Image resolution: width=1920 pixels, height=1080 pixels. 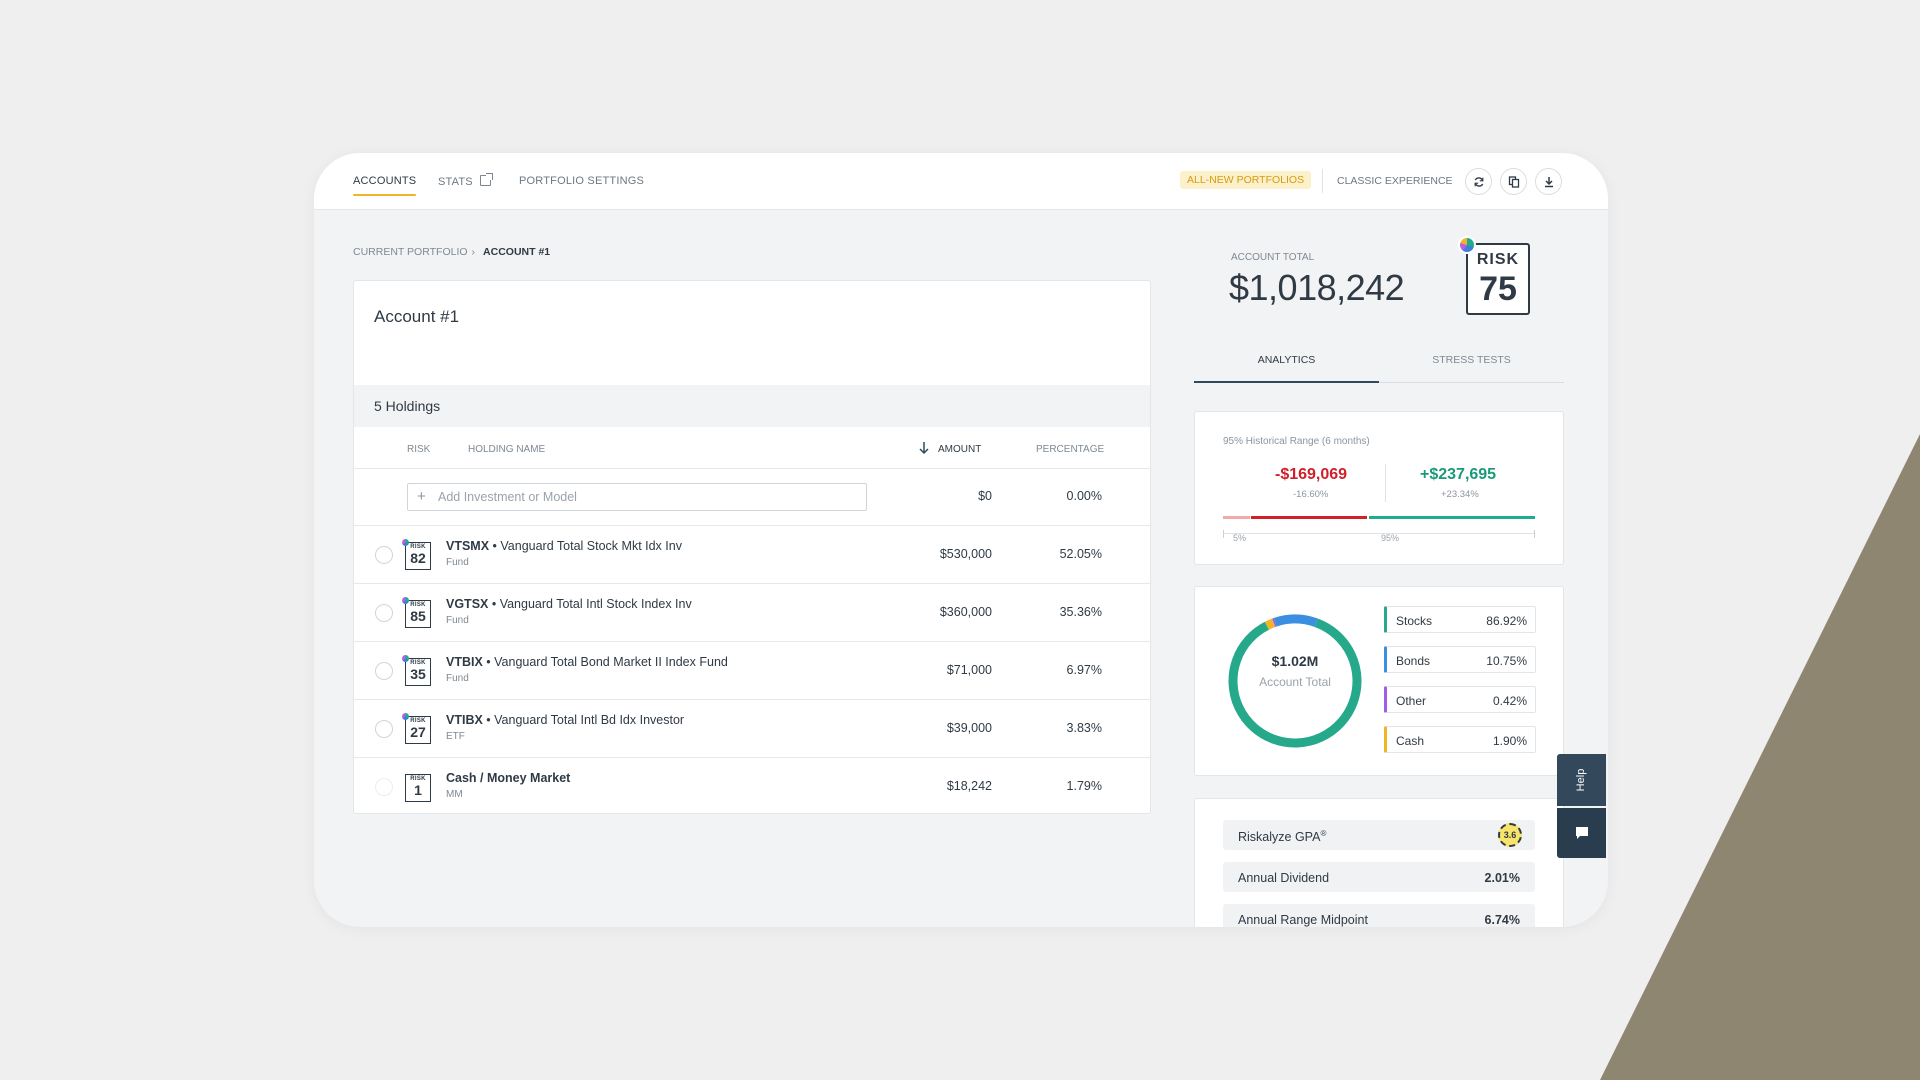 I want to click on holding-fund-name: • Vanguard Total Stock Mkt Idx Inv, so click(x=585, y=546).